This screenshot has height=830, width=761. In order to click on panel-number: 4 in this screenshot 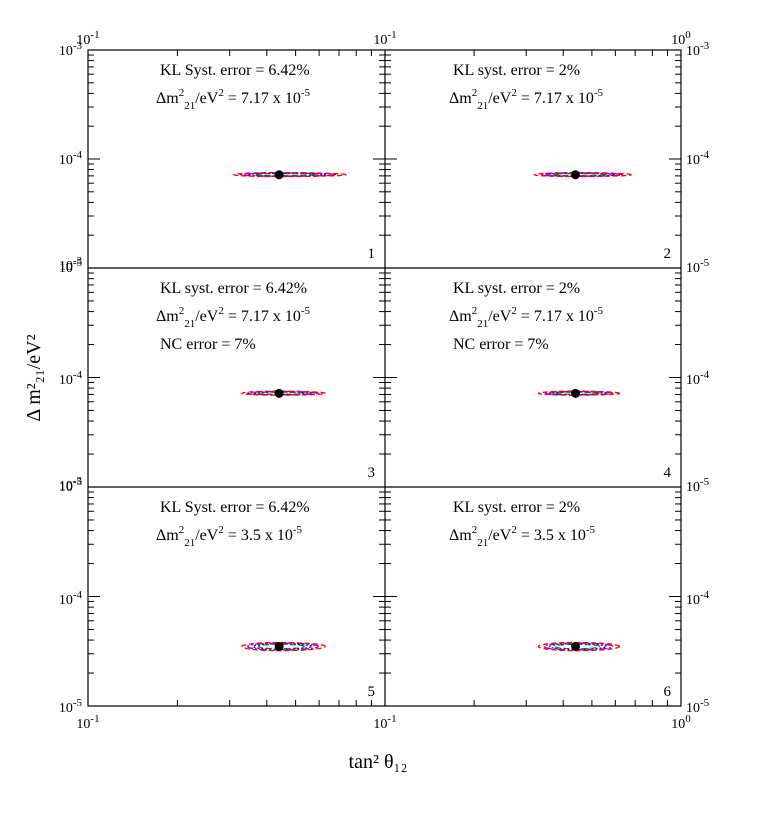, I will do `click(668, 473)`.